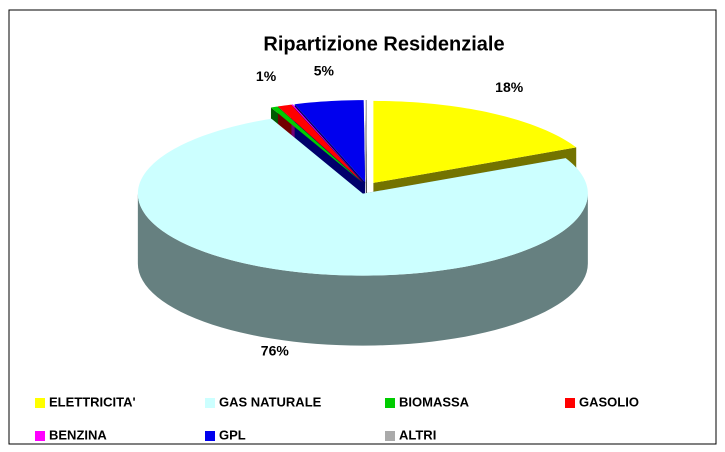 The width and height of the screenshot is (725, 452). Describe the element at coordinates (609, 401) in the screenshot. I see `legend-label: GASOLIO` at that location.